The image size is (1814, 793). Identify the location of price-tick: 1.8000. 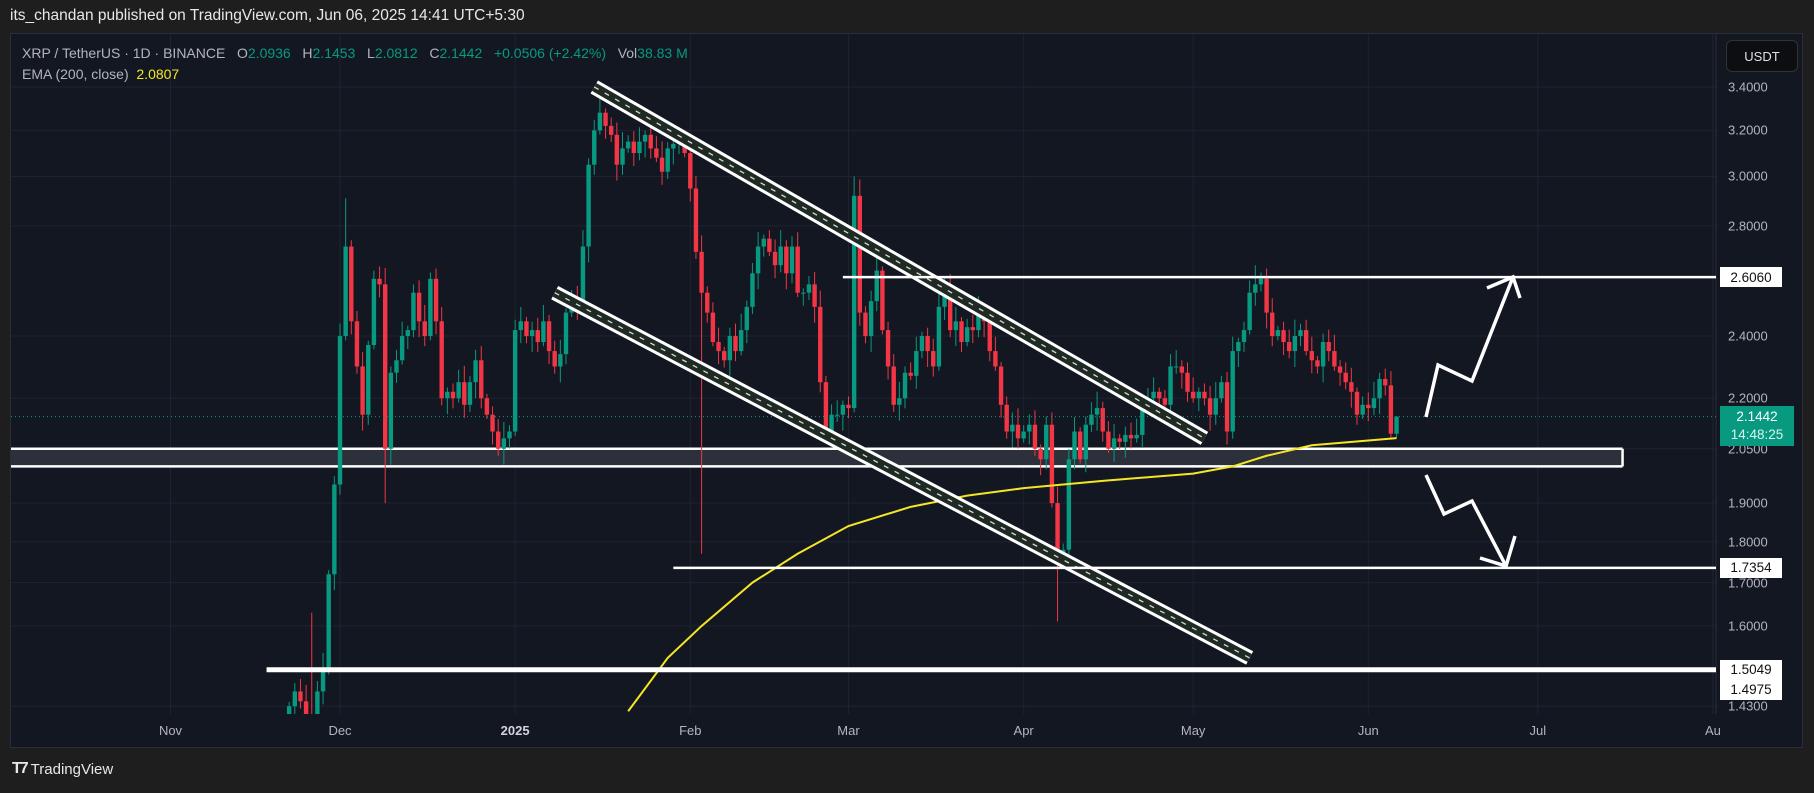
(1748, 542).